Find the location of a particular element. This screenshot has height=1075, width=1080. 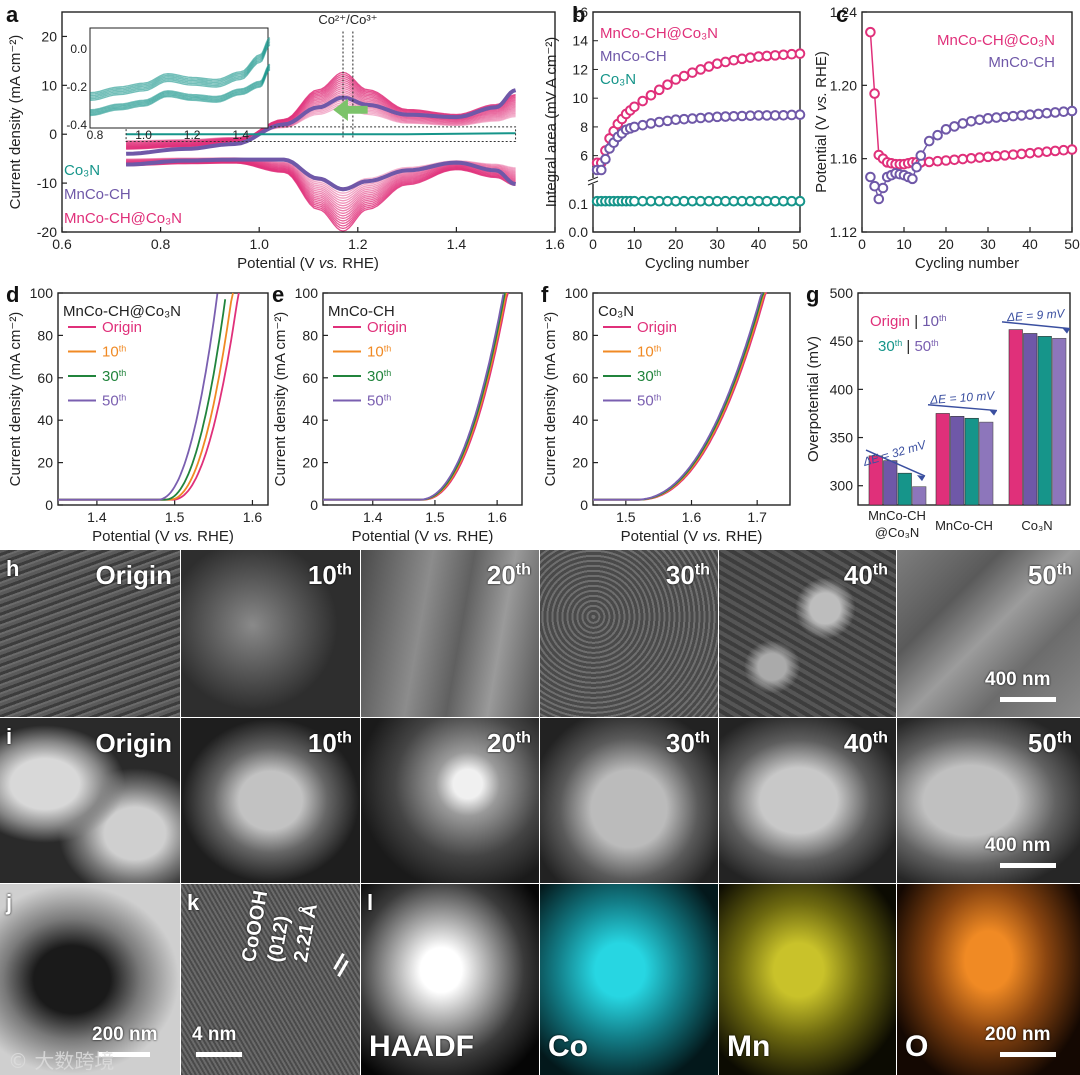

tile-label: 40th is located at coordinates (866, 743).